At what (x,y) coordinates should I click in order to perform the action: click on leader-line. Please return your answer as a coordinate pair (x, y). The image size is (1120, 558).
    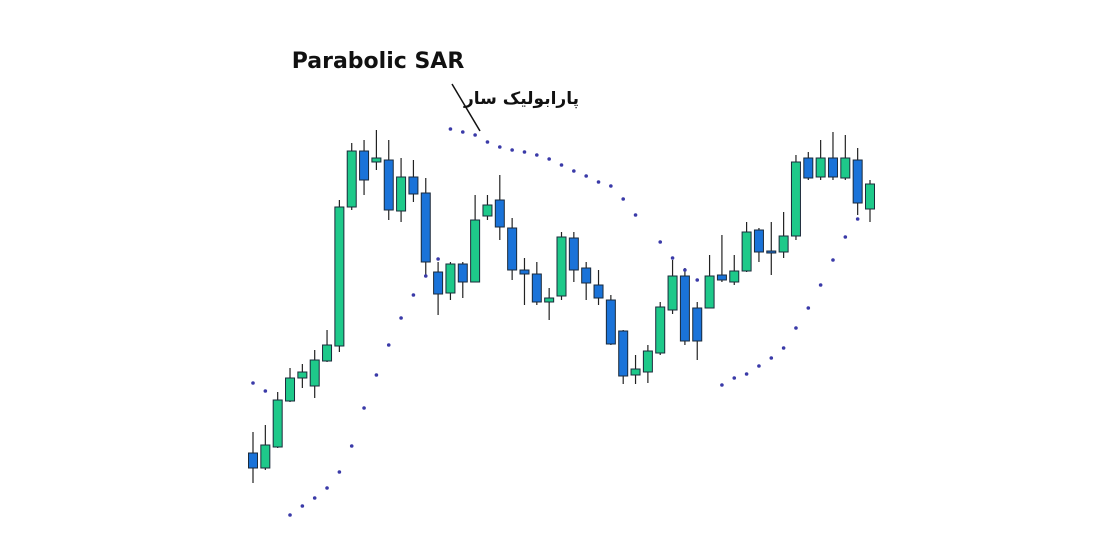
    Looking at the image, I should click on (466, 107).